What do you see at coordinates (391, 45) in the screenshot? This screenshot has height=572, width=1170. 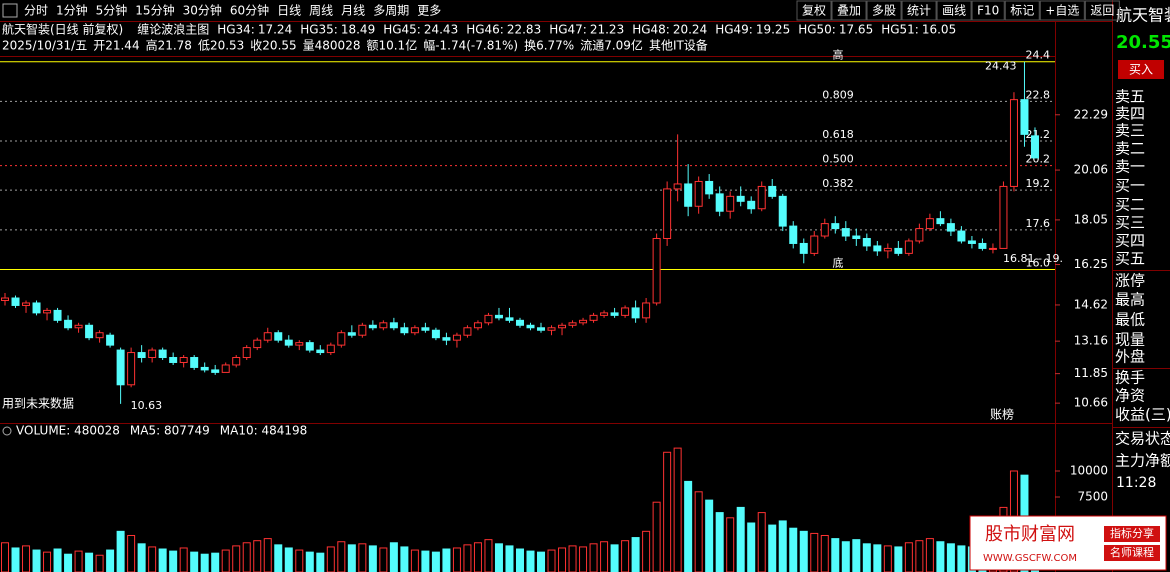 I see `quote-field: 额10.1亿` at bounding box center [391, 45].